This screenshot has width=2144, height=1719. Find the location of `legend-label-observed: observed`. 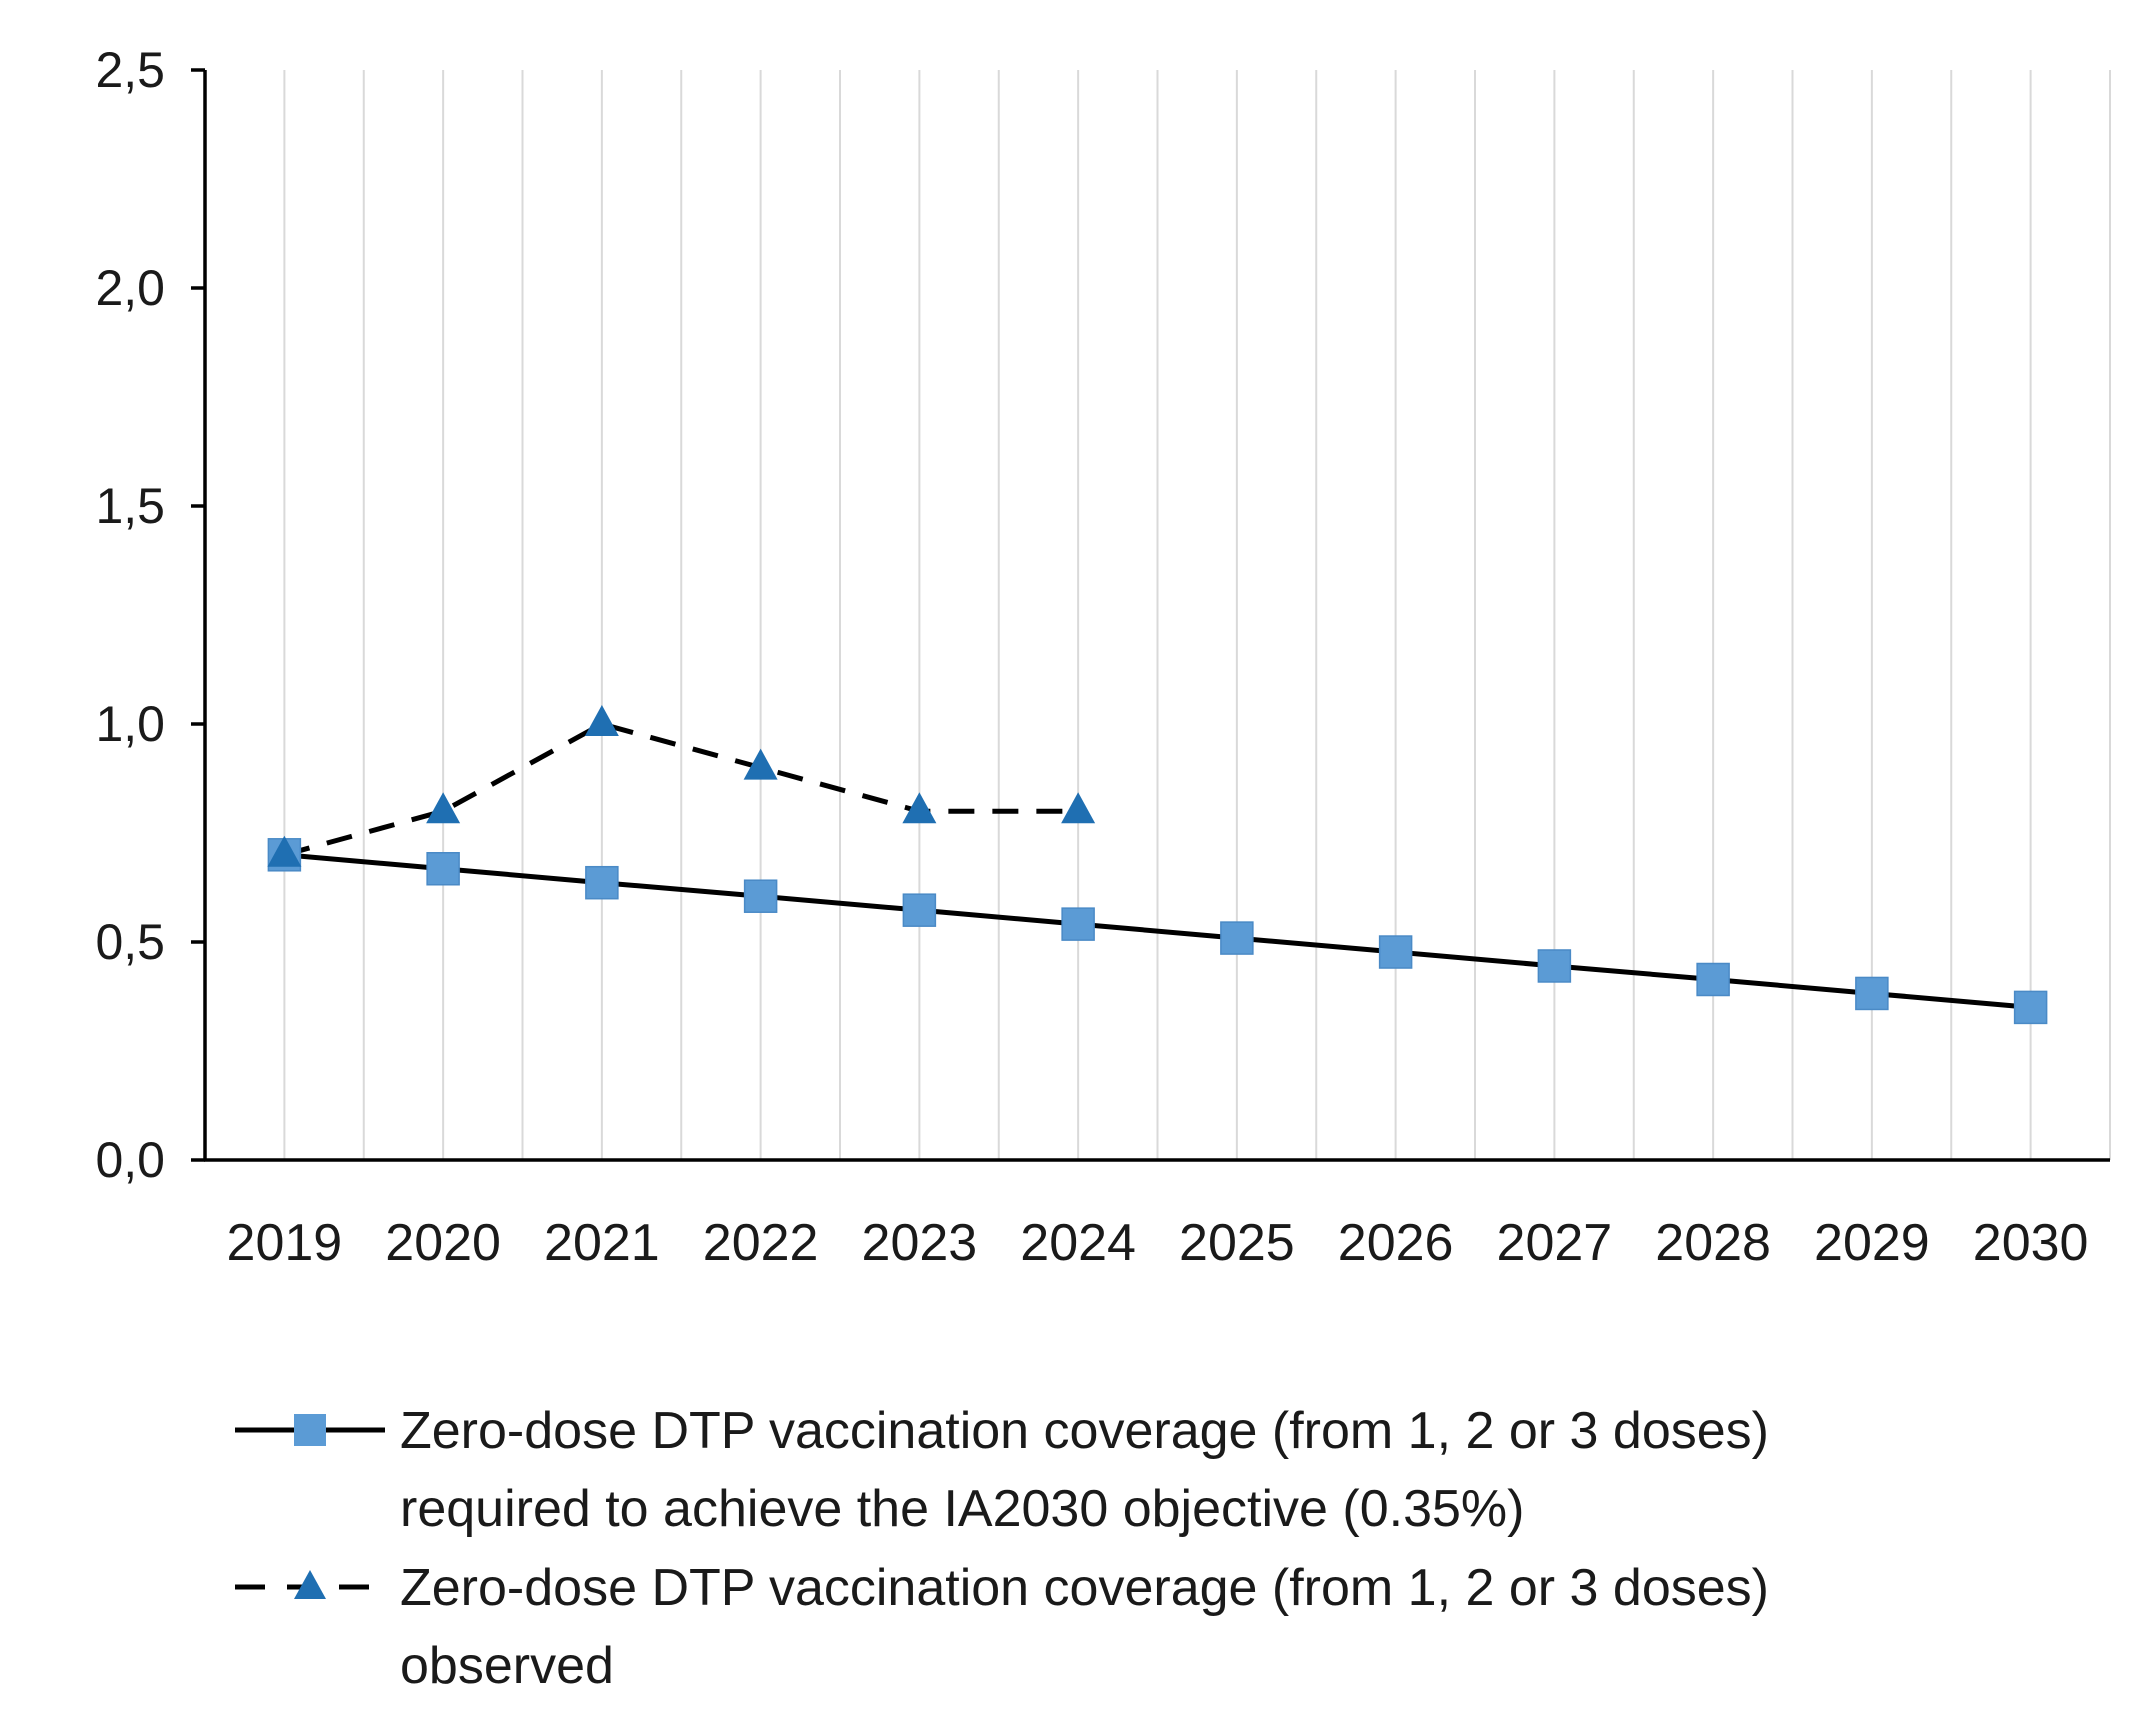

legend-label-observed: observed is located at coordinates (507, 1666).